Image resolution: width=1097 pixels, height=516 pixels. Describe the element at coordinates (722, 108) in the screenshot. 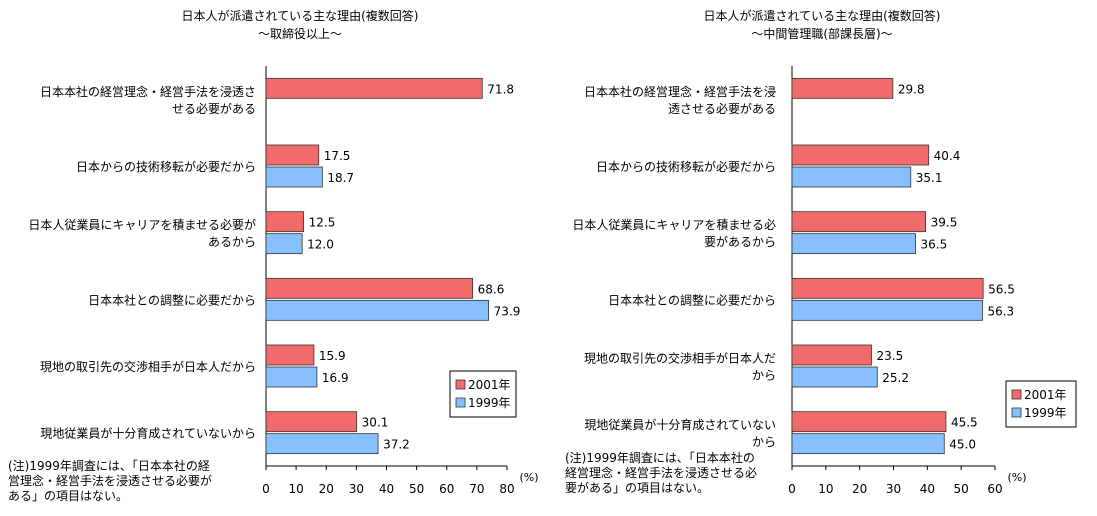

I see `right-category-label: 透させる必要がある` at that location.